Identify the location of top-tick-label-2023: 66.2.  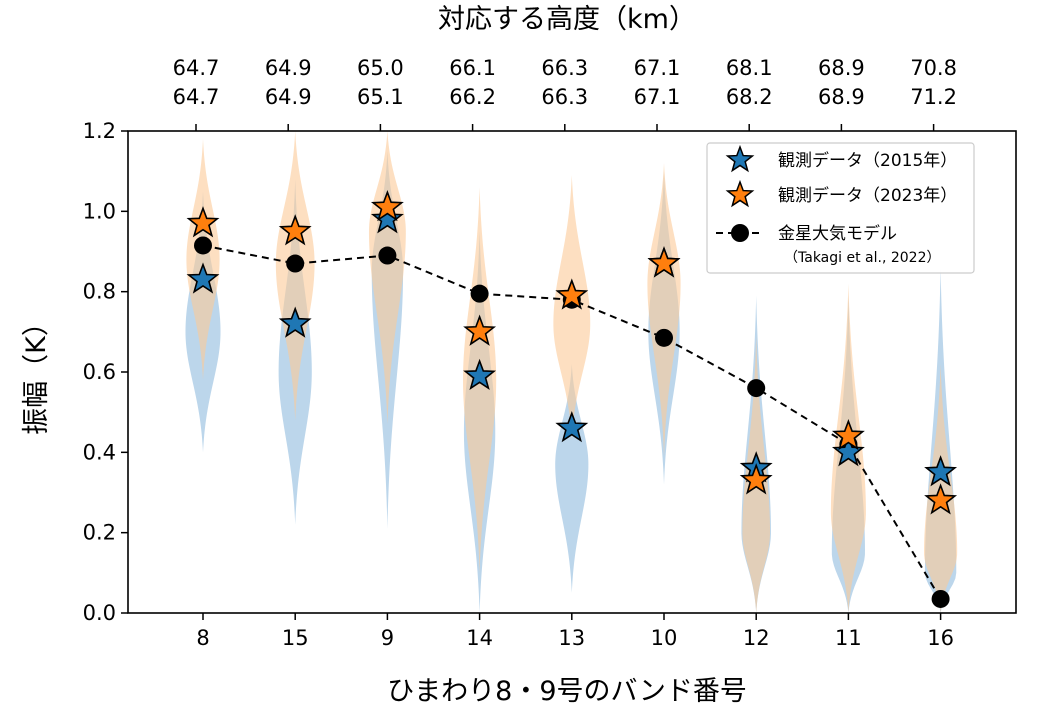
(472, 97).